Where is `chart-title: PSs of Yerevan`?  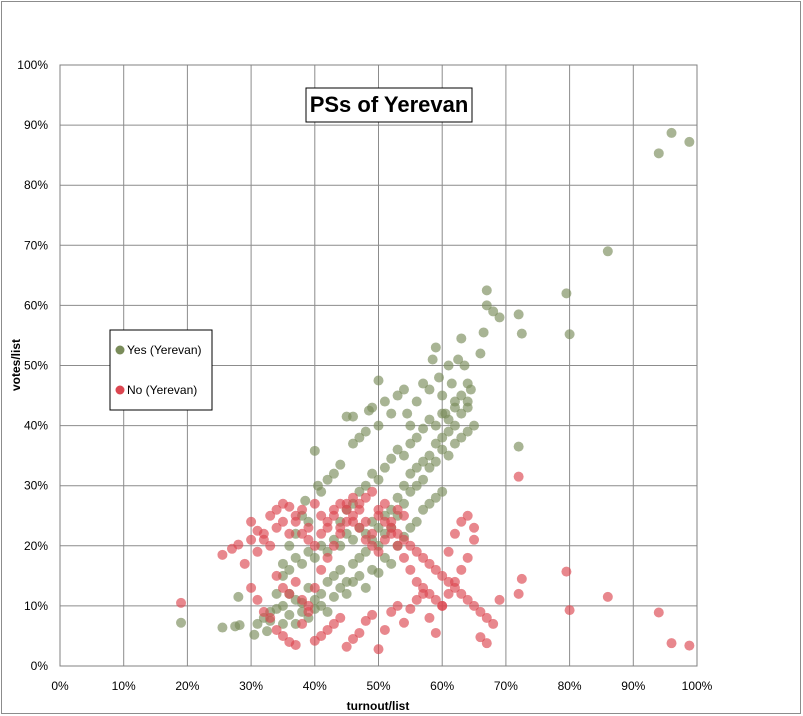 chart-title: PSs of Yerevan is located at coordinates (389, 104).